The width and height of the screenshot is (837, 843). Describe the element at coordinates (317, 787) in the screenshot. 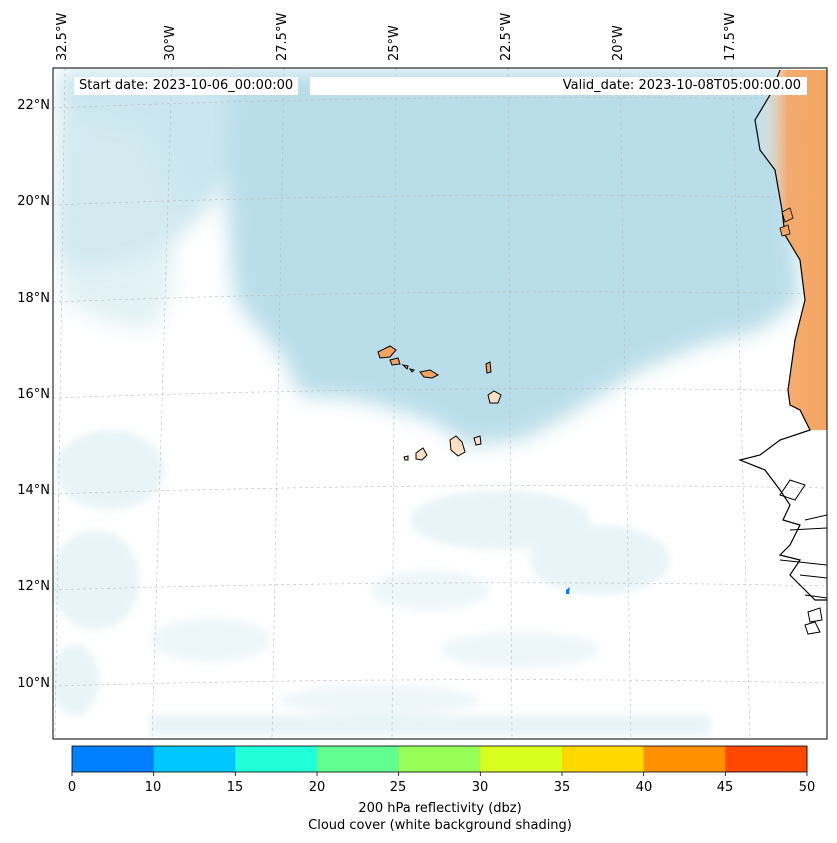

I see `colorbar-tick: 20` at that location.